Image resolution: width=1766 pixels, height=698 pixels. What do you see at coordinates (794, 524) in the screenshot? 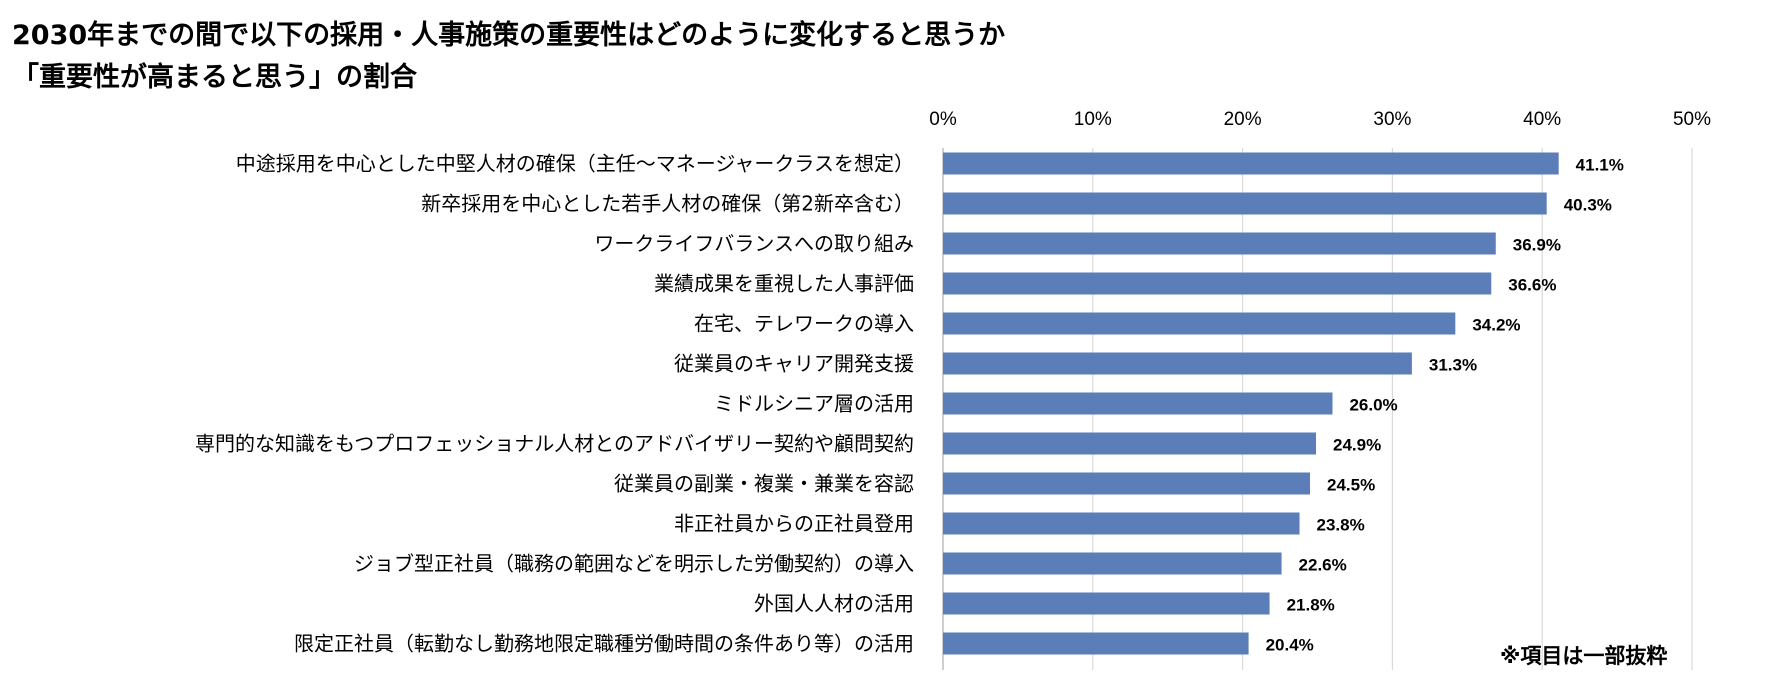
I see `category-label: 非正社員からの正社員登用` at bounding box center [794, 524].